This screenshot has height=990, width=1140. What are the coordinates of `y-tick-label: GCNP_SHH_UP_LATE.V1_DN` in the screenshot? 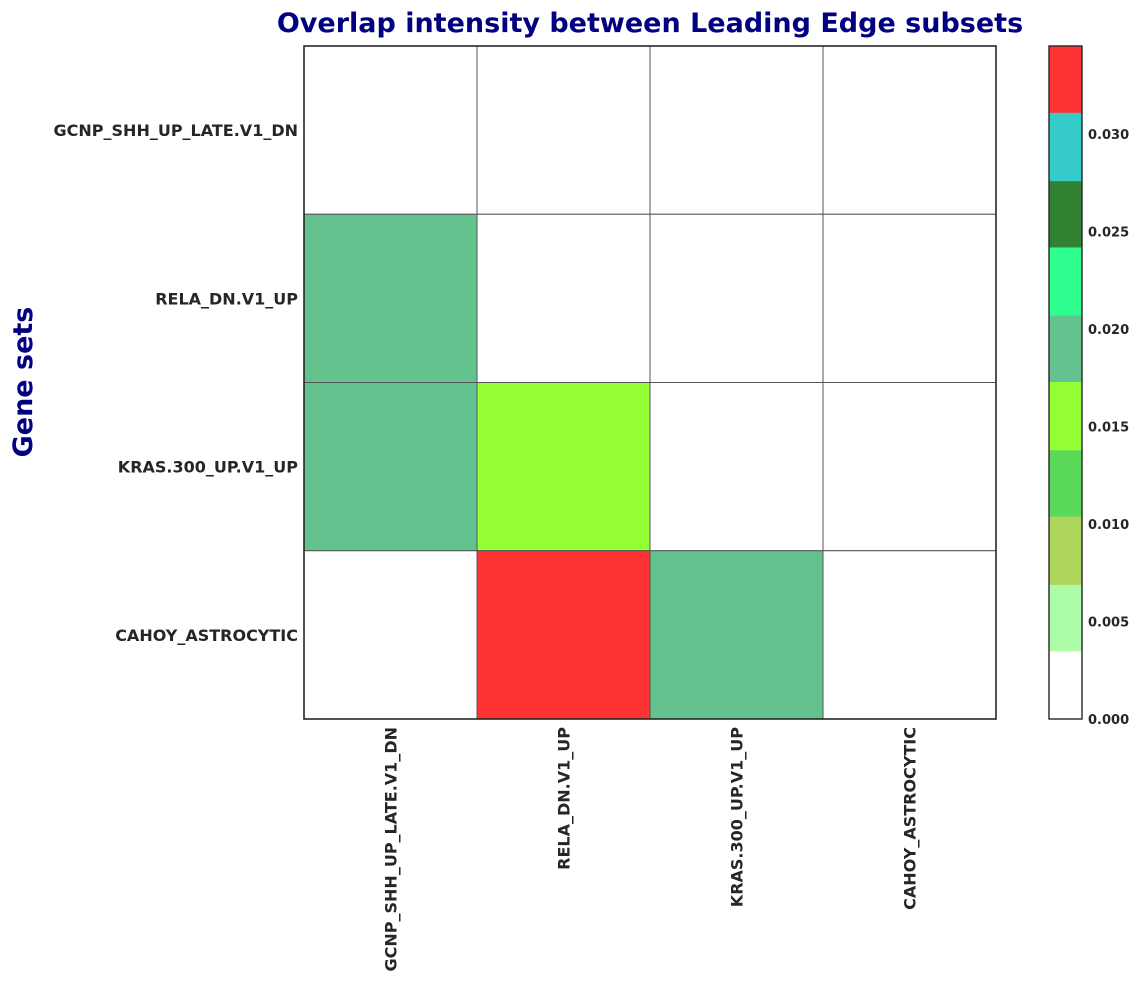 It's located at (176, 130).